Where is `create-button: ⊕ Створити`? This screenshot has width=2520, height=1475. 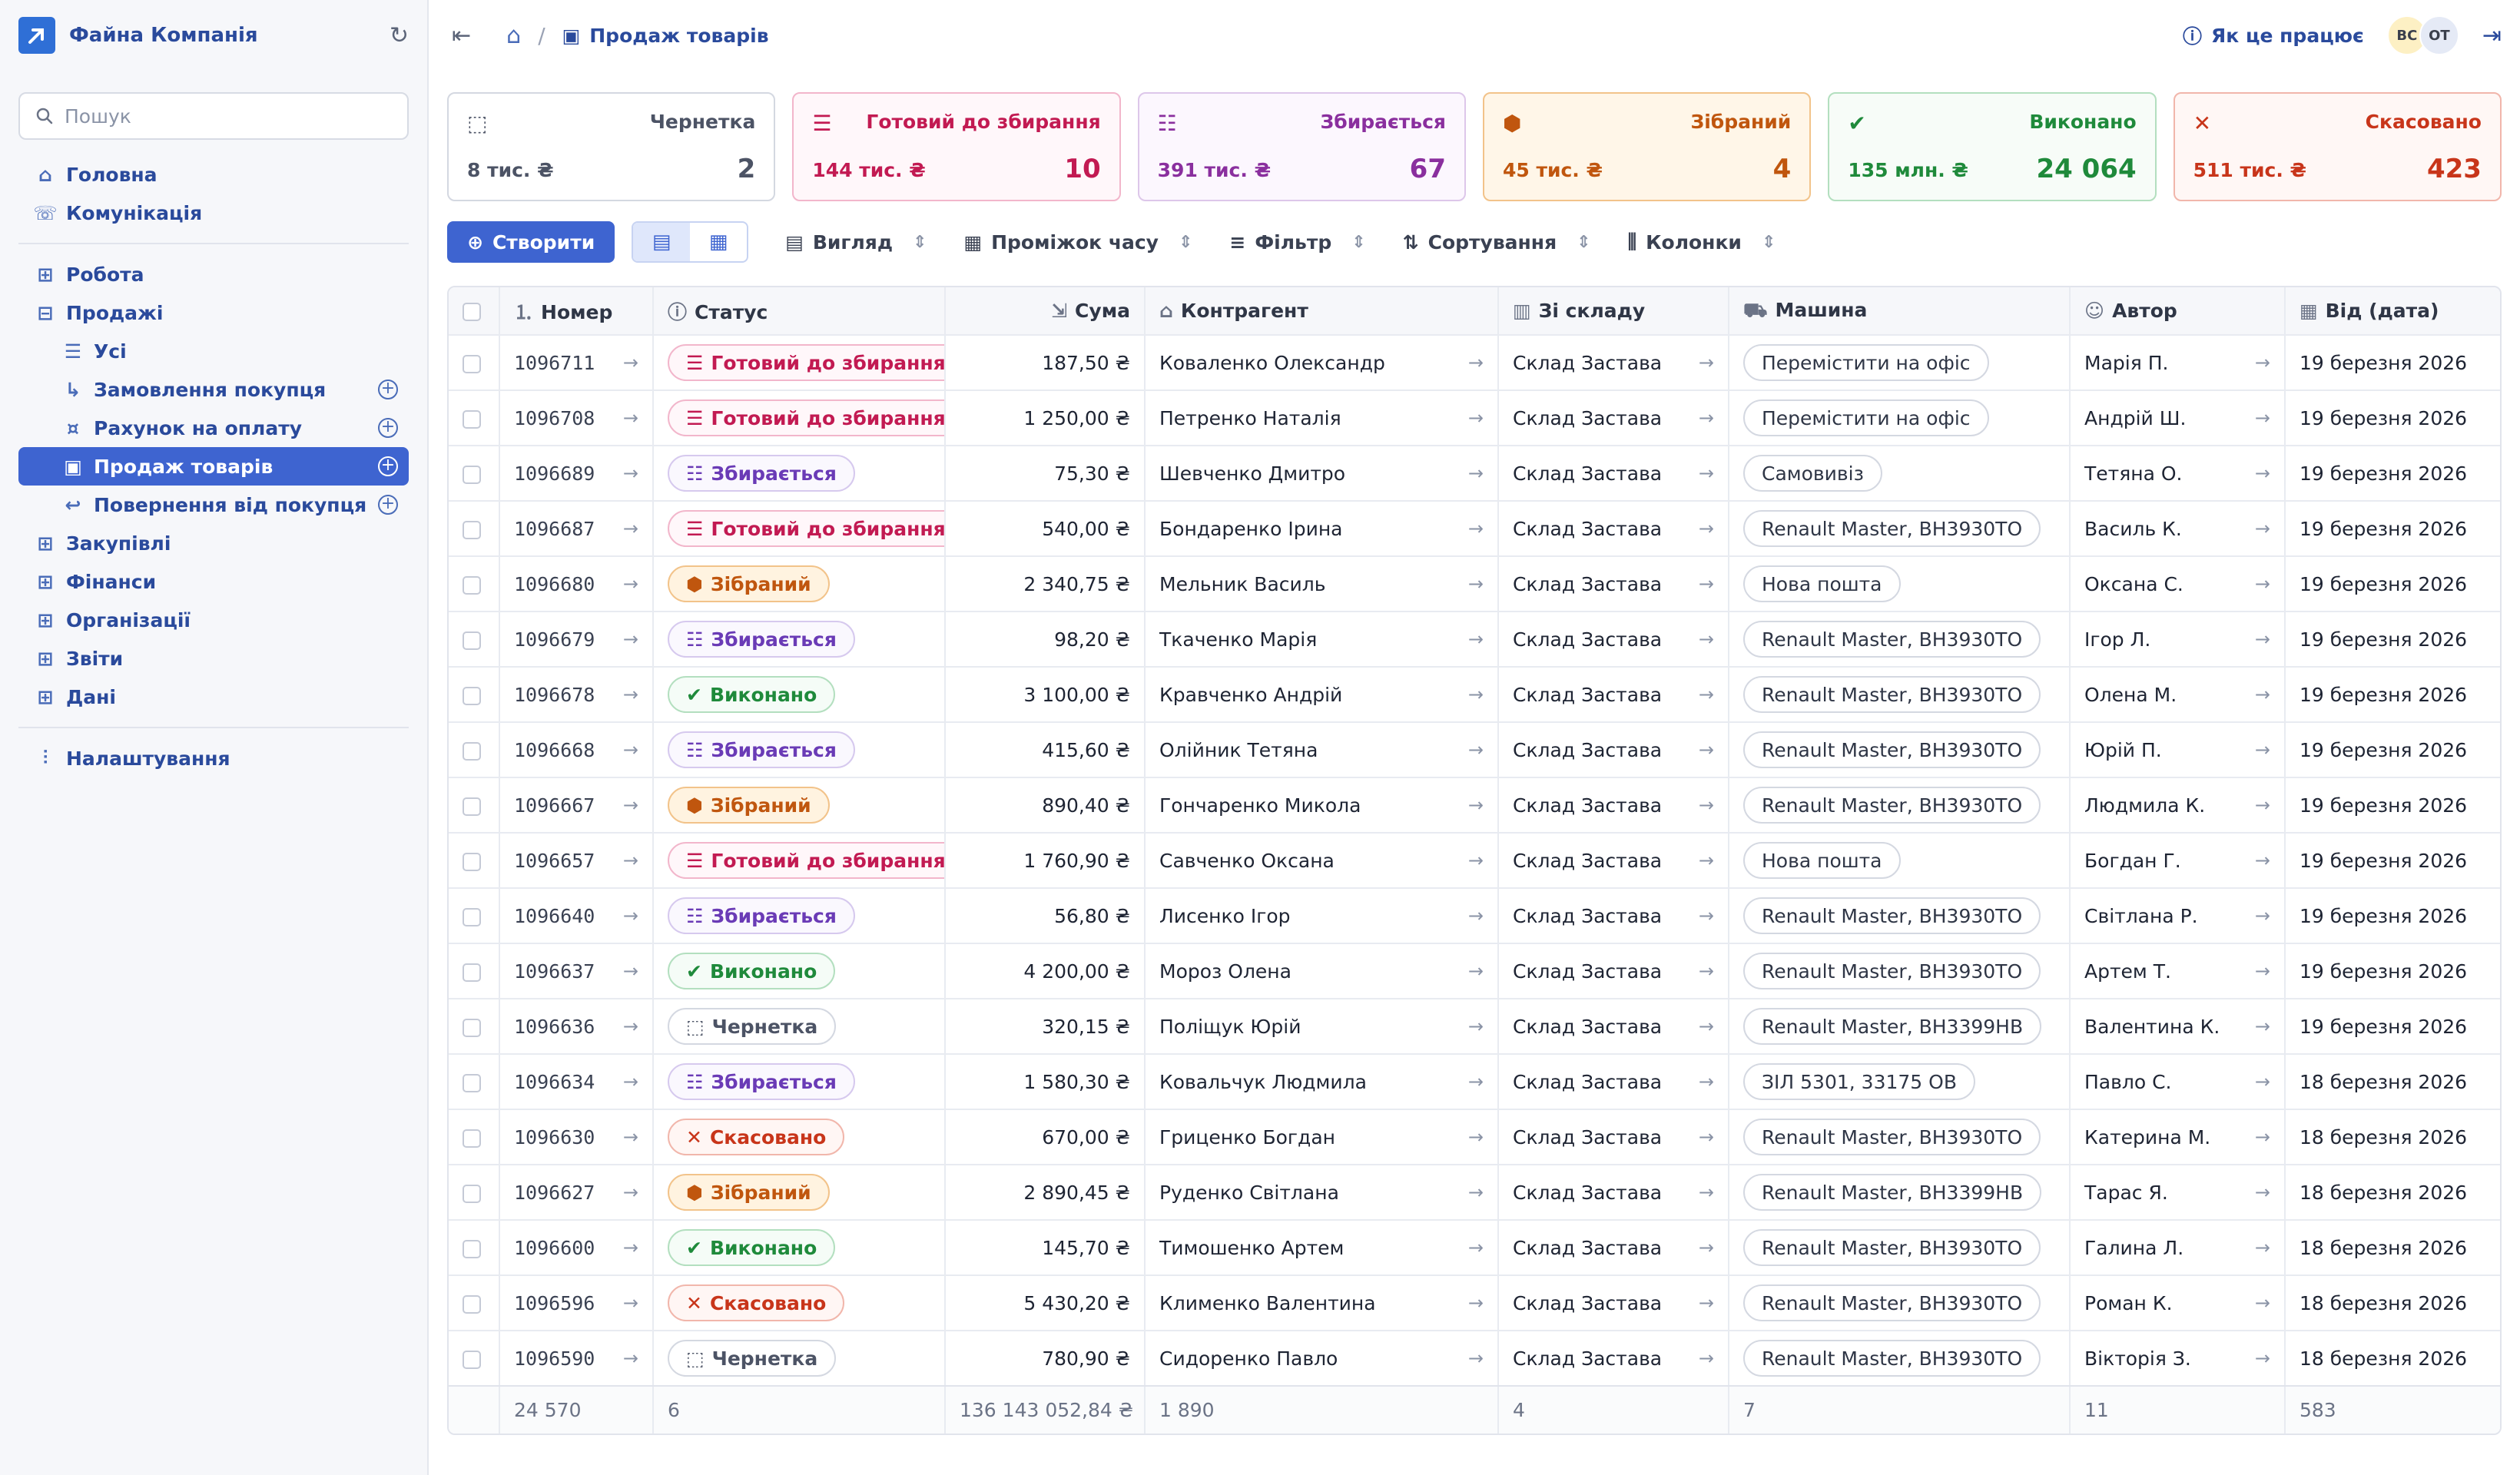 create-button: ⊕ Створити is located at coordinates (531, 242).